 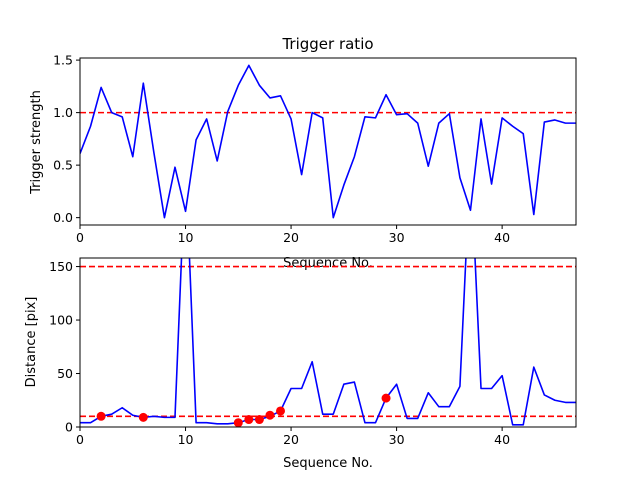 I want to click on y-tick-label: 1.0, so click(x=63, y=112).